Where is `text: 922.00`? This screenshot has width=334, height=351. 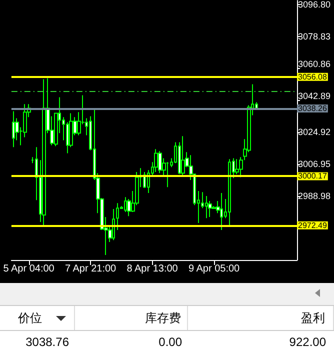
text: 922.00 is located at coordinates (307, 342).